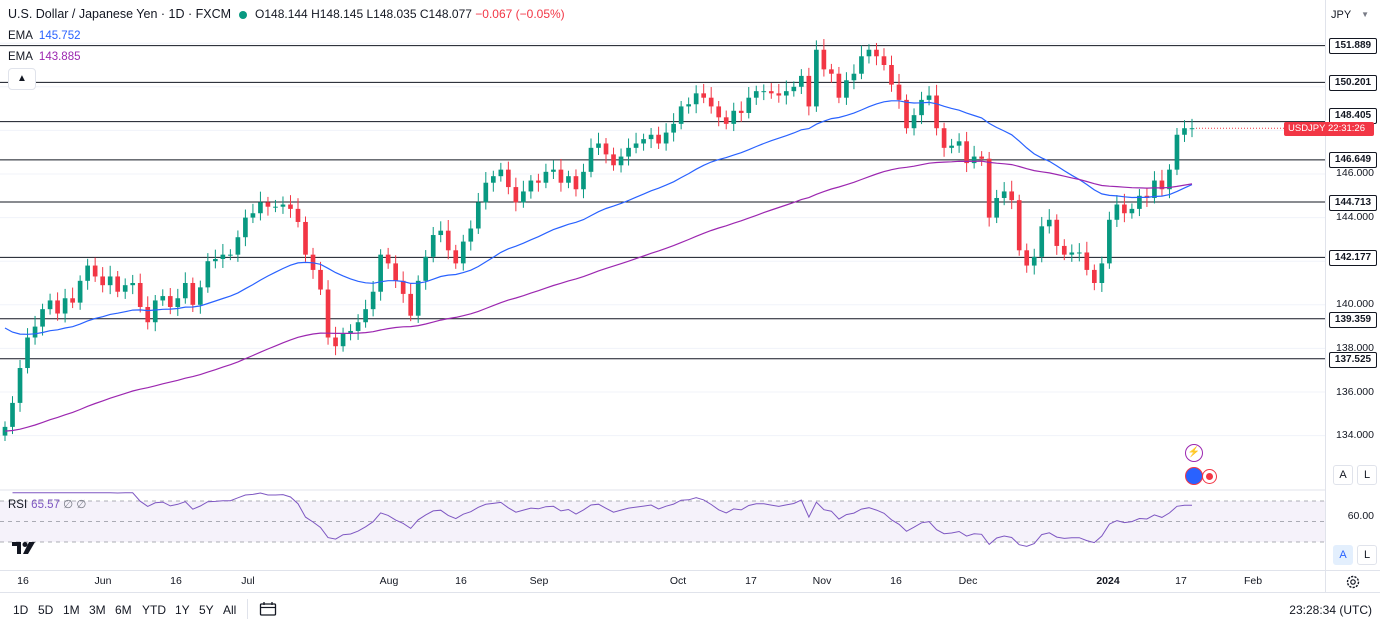  I want to click on range-6m-button: 6M, so click(123, 610).